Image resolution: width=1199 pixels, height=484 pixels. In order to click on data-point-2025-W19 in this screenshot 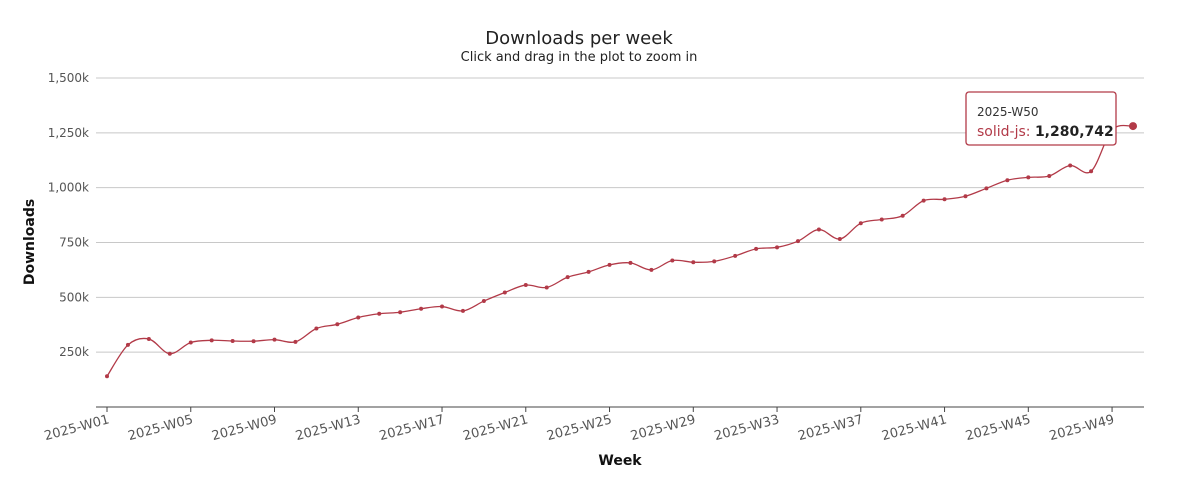, I will do `click(483, 301)`.